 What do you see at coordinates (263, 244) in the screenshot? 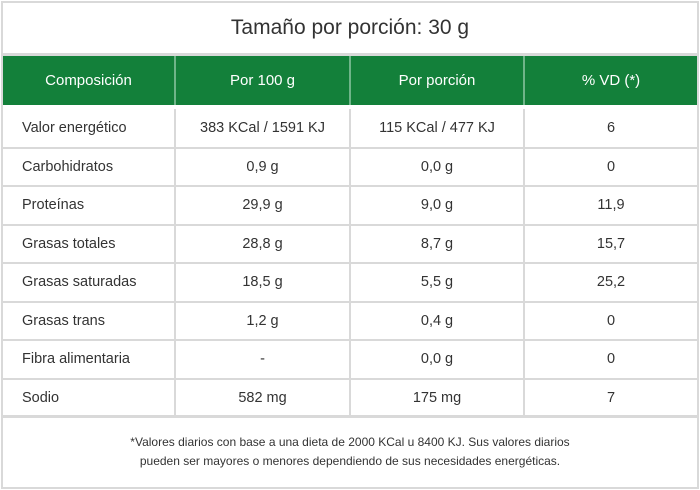
I see `per-100g-value: 28,8 g` at bounding box center [263, 244].